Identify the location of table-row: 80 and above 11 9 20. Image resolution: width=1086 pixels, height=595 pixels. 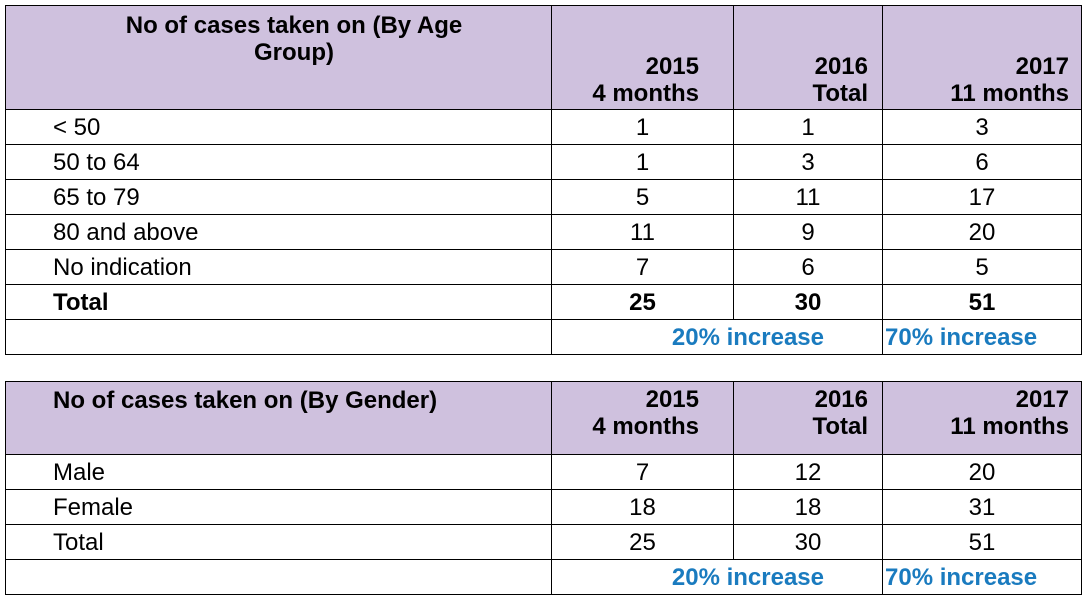
(543, 232).